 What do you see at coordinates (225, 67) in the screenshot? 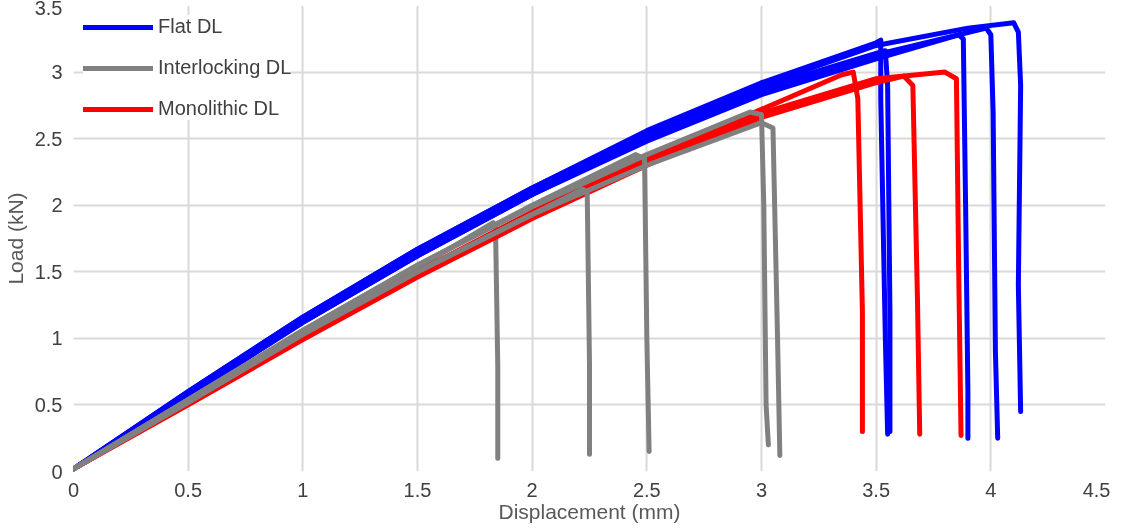
I see `legend-label: Interlocking DL` at bounding box center [225, 67].